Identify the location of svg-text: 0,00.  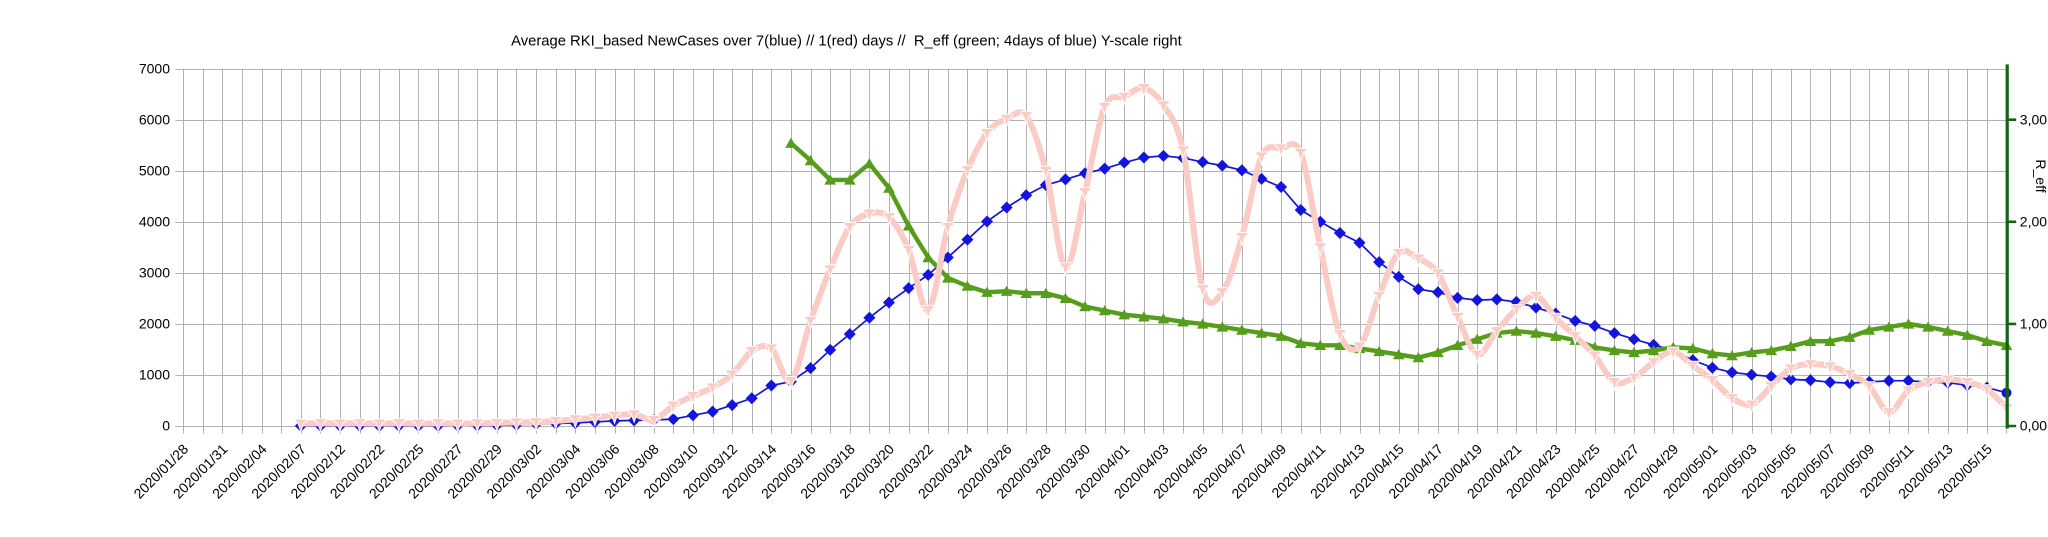
(2033, 426).